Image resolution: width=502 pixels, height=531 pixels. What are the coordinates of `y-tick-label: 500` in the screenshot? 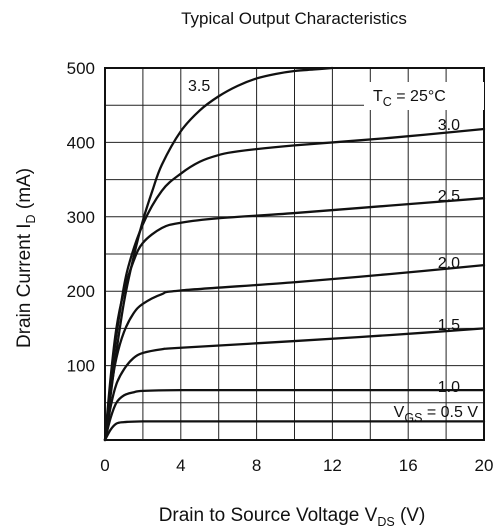 It's located at (81, 68).